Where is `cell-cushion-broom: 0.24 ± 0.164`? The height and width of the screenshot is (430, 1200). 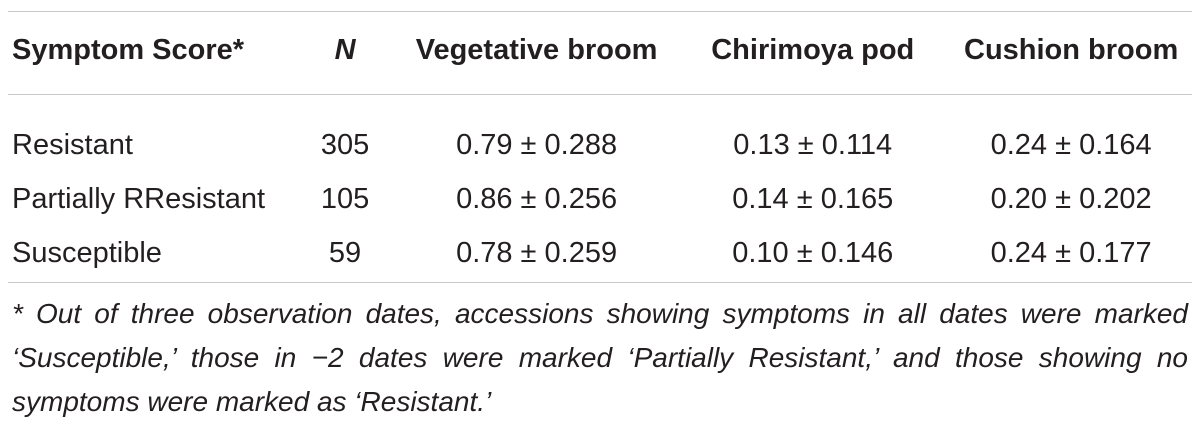
cell-cushion-broom: 0.24 ± 0.164 is located at coordinates (1071, 144).